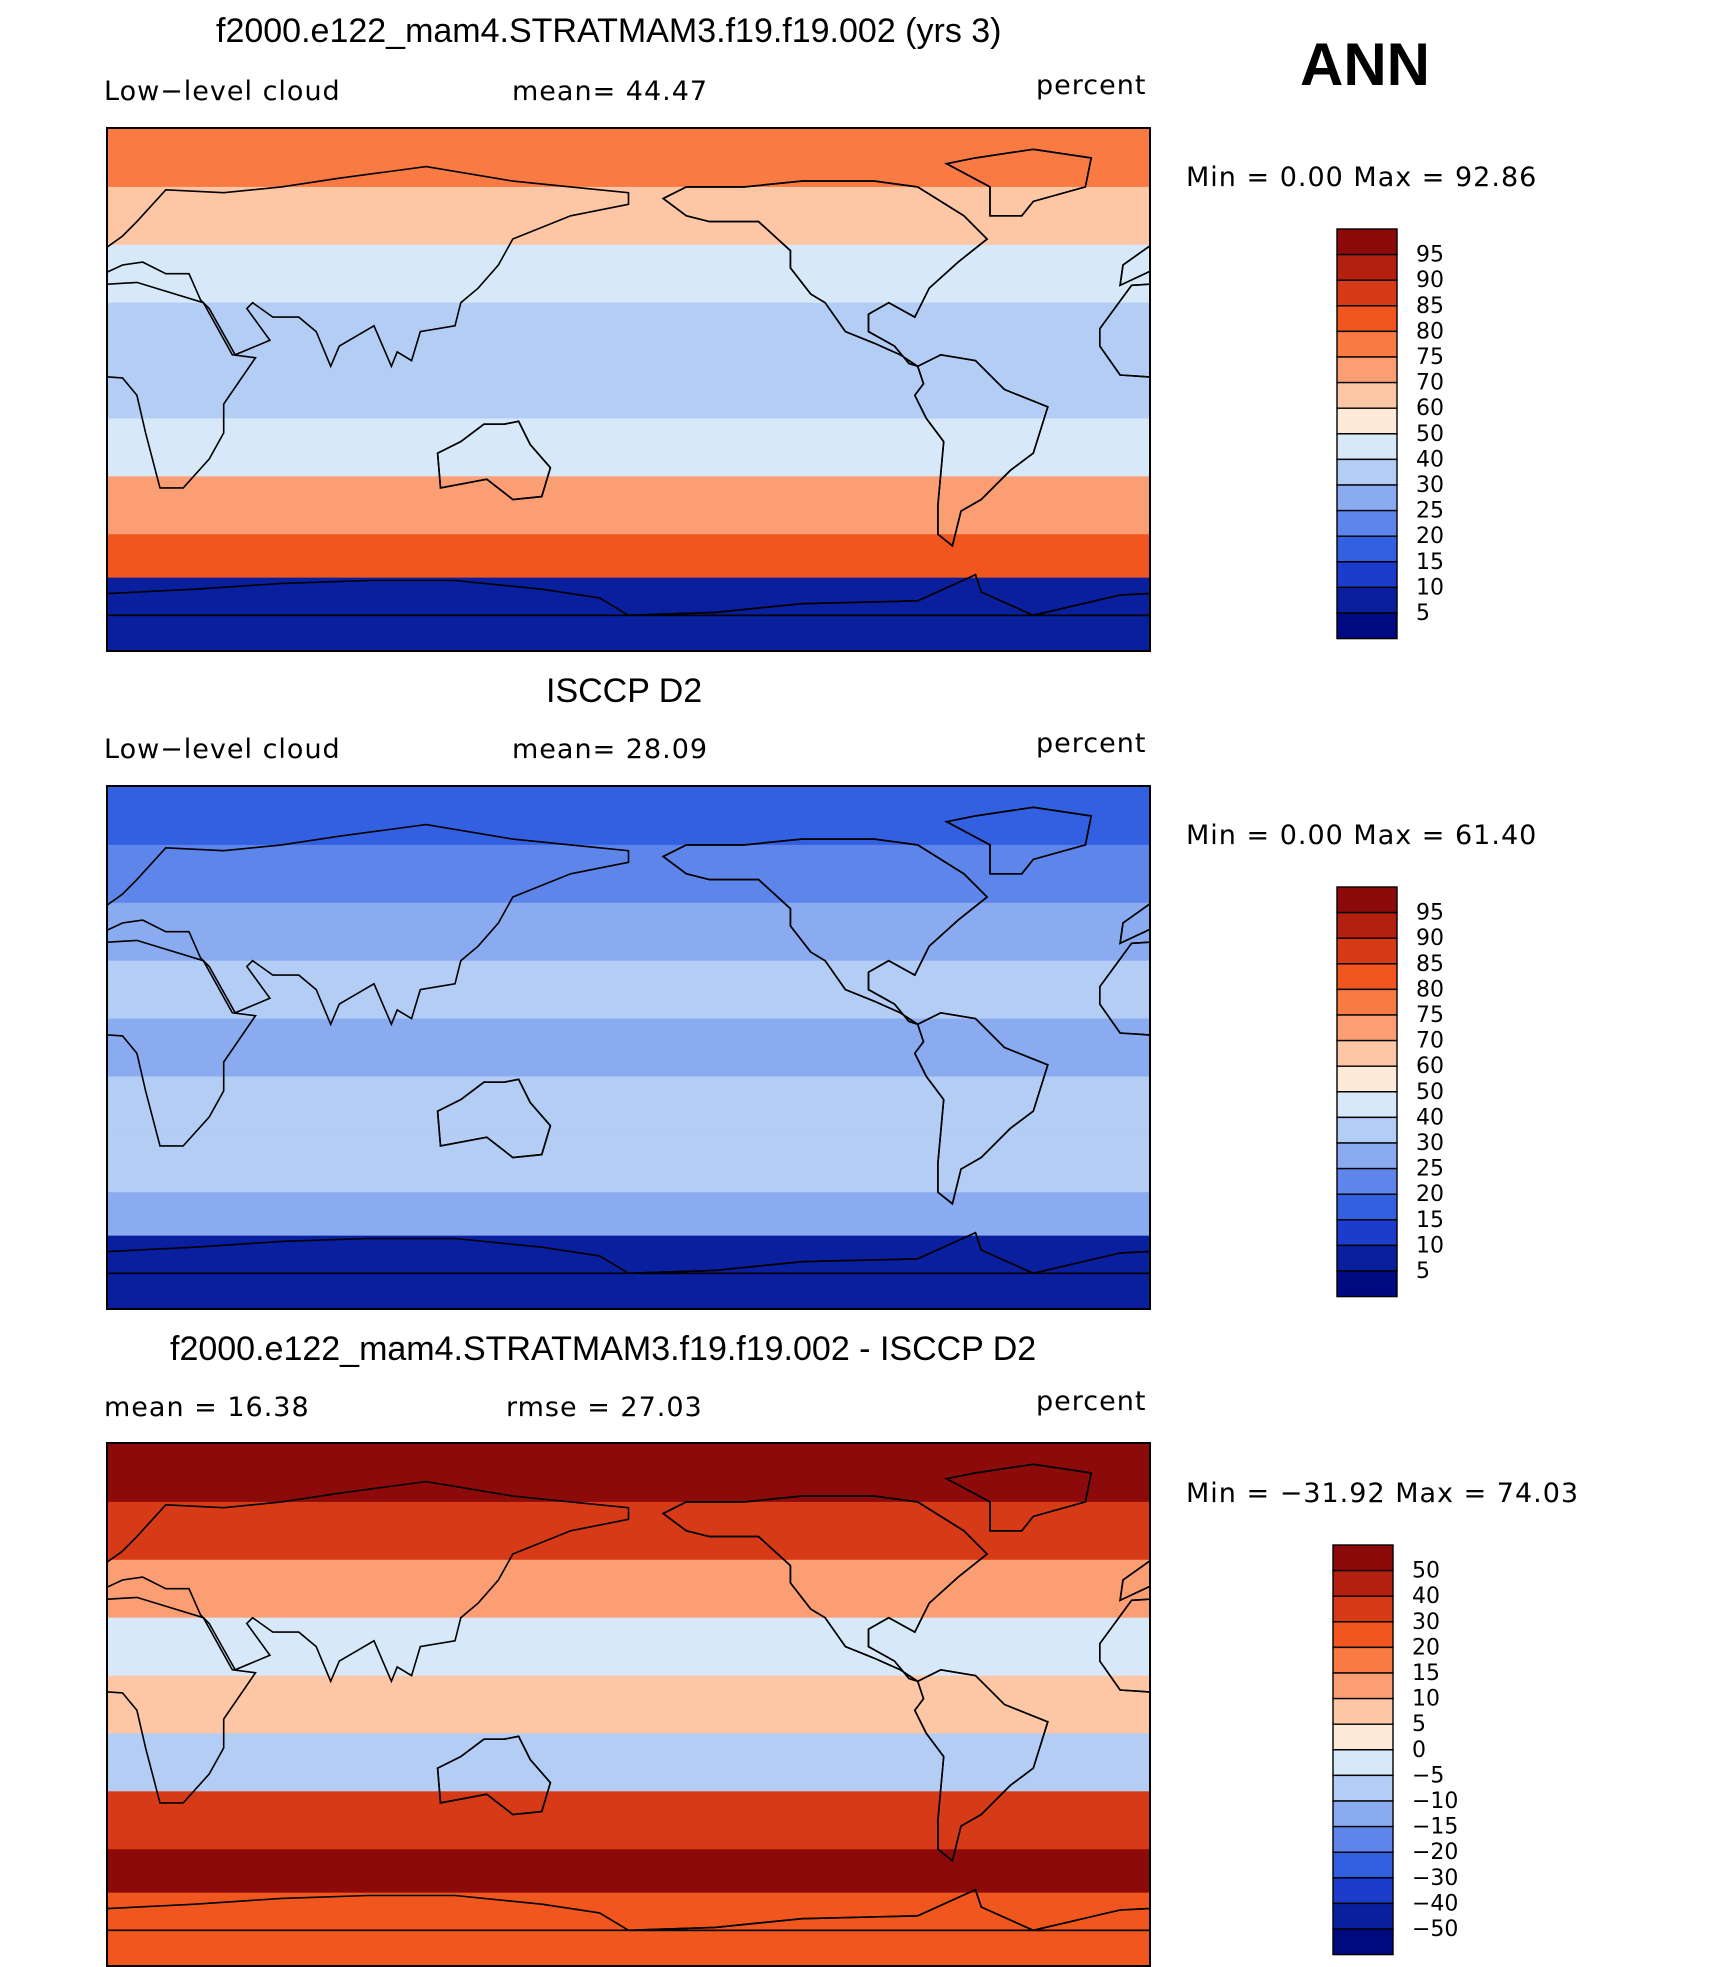 The width and height of the screenshot is (1710, 1967). What do you see at coordinates (610, 749) in the screenshot?
I see `panel2-mean: mean= 28.09` at bounding box center [610, 749].